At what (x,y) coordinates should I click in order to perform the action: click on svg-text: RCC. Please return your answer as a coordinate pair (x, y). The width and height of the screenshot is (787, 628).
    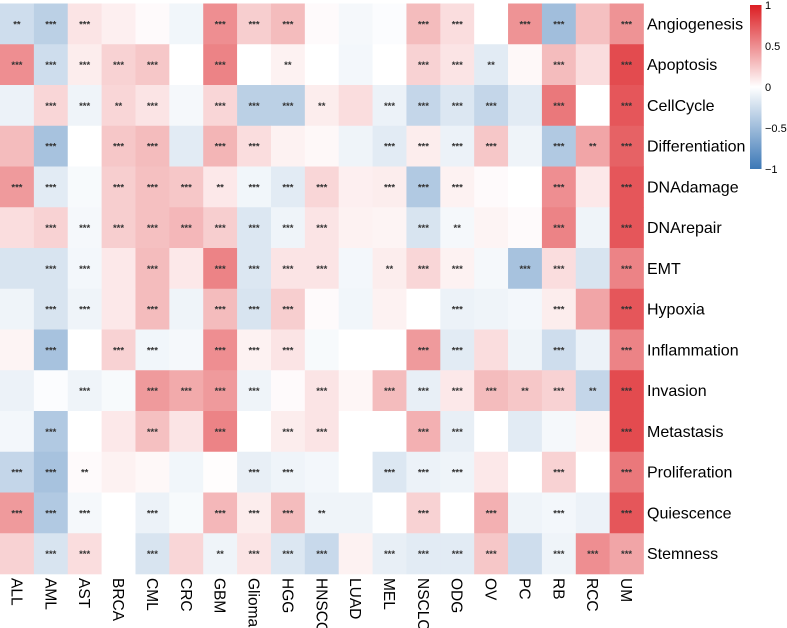
    Looking at the image, I should click on (591, 595).